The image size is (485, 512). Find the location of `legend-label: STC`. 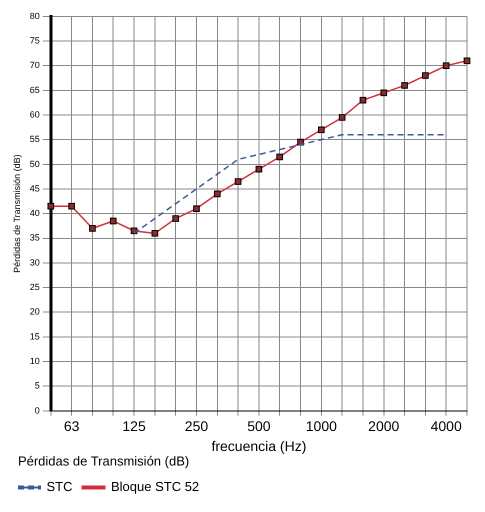

legend-label: STC is located at coordinates (59, 486).